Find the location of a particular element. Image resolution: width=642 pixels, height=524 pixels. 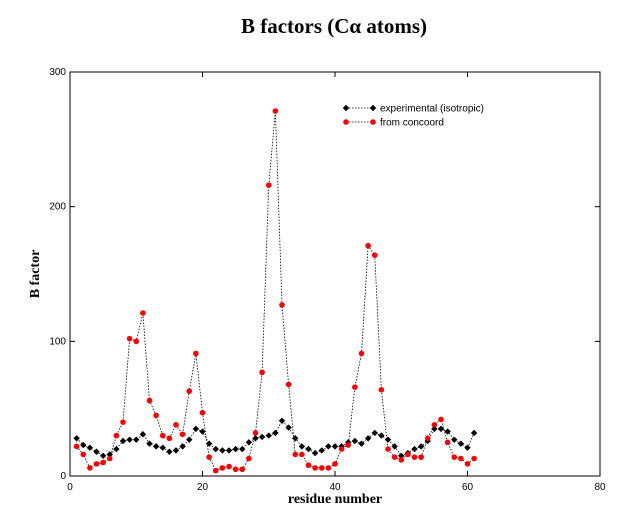

x-tick-label: 60 is located at coordinates (468, 487).